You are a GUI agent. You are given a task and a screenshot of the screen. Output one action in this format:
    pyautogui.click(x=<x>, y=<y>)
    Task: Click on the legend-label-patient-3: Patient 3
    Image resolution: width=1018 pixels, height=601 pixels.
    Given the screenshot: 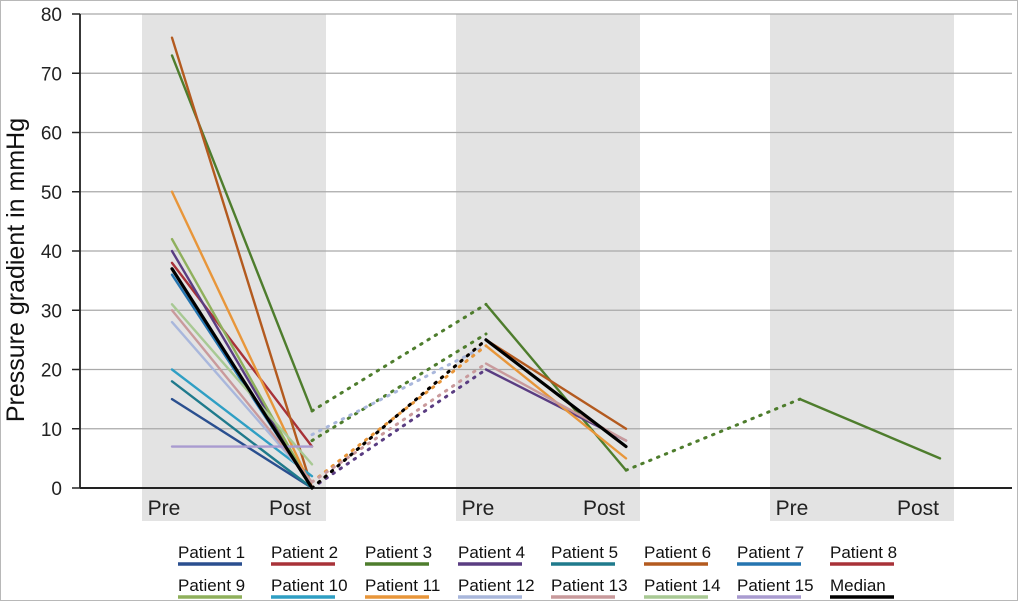 What is the action you would take?
    pyautogui.click(x=398, y=552)
    